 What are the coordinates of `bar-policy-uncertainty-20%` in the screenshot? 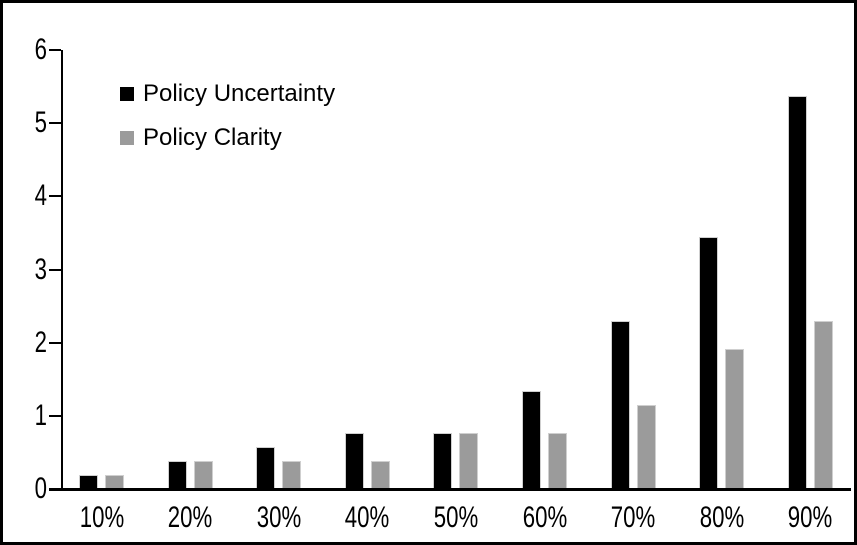 It's located at (177, 475).